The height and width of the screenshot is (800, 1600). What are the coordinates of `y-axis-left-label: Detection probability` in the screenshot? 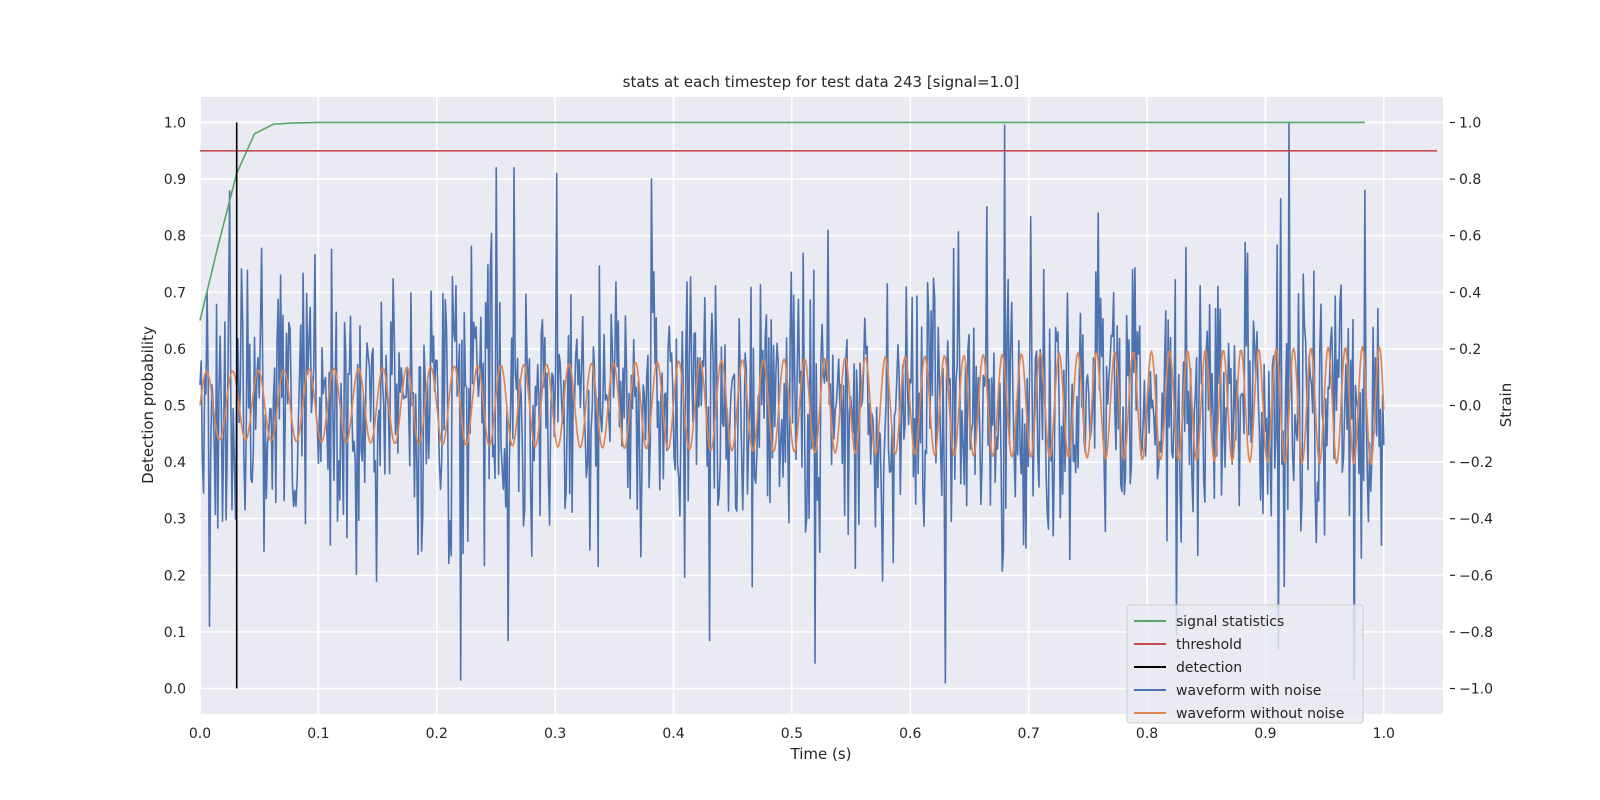 It's located at (148, 405).